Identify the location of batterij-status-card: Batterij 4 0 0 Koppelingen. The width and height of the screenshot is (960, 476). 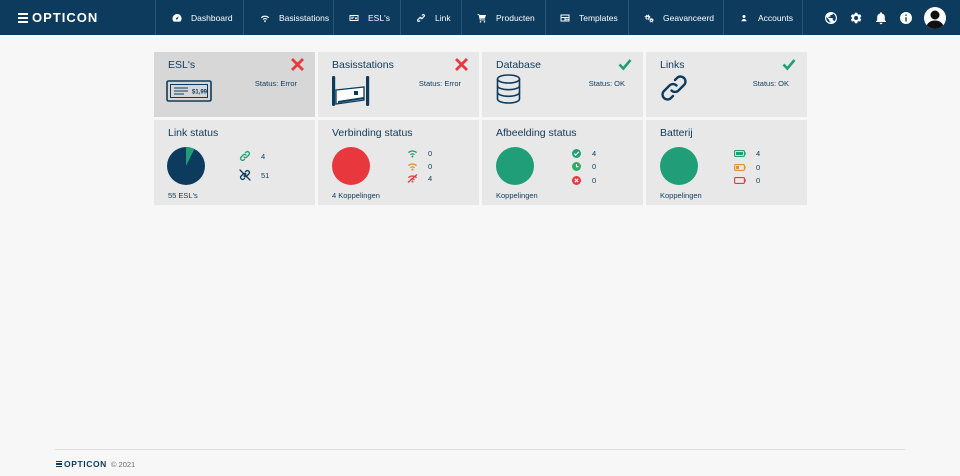
(726, 162).